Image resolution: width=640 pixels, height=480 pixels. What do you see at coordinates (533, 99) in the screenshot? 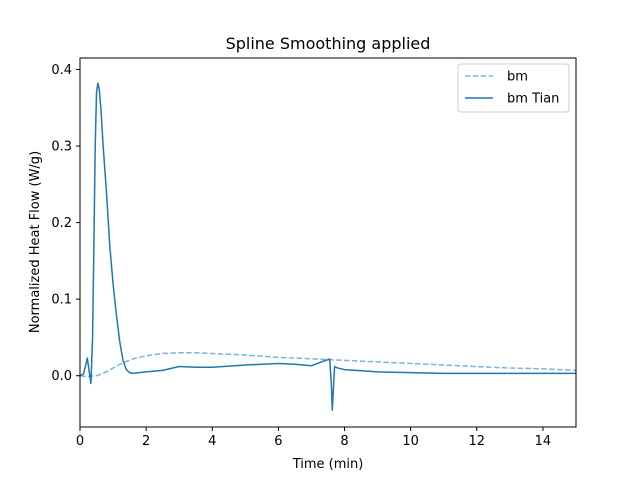
I see `legend-label-1: bm Tian` at bounding box center [533, 99].